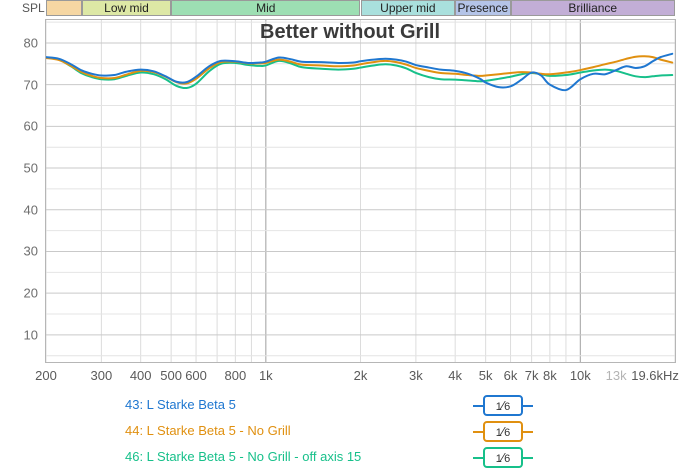 Image resolution: width=700 pixels, height=474 pixels. Describe the element at coordinates (580, 375) in the screenshot. I see `x-tick-10k: 10k` at that location.